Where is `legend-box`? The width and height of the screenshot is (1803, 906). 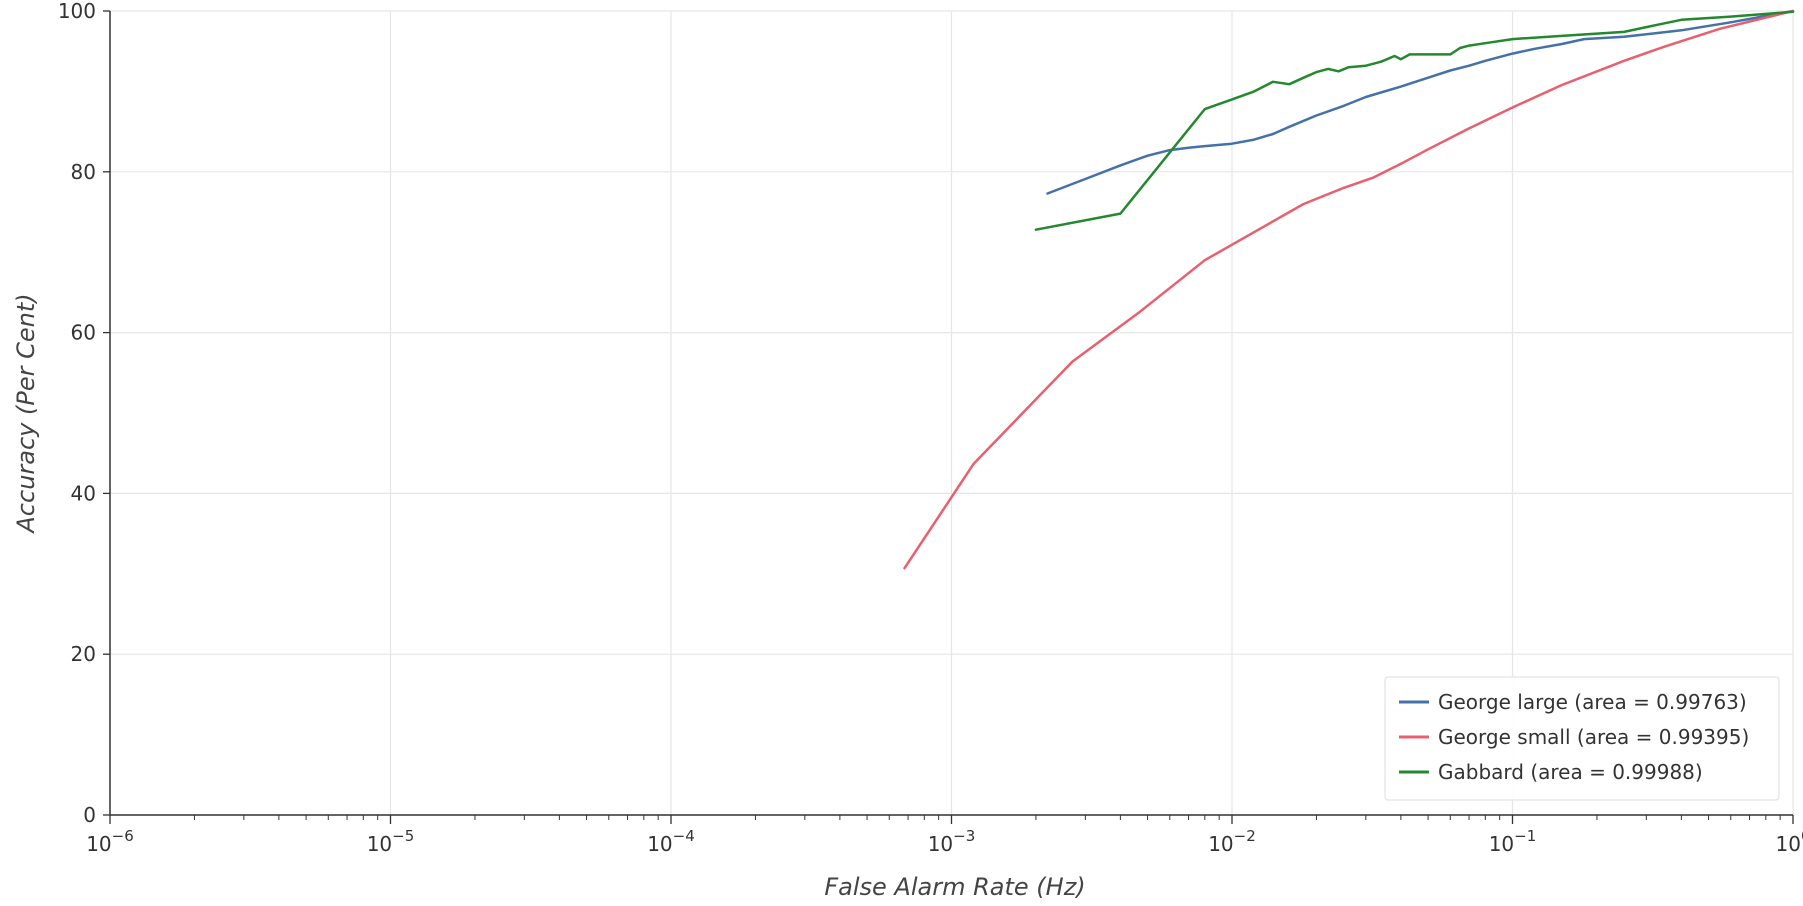 legend-box is located at coordinates (1582, 738).